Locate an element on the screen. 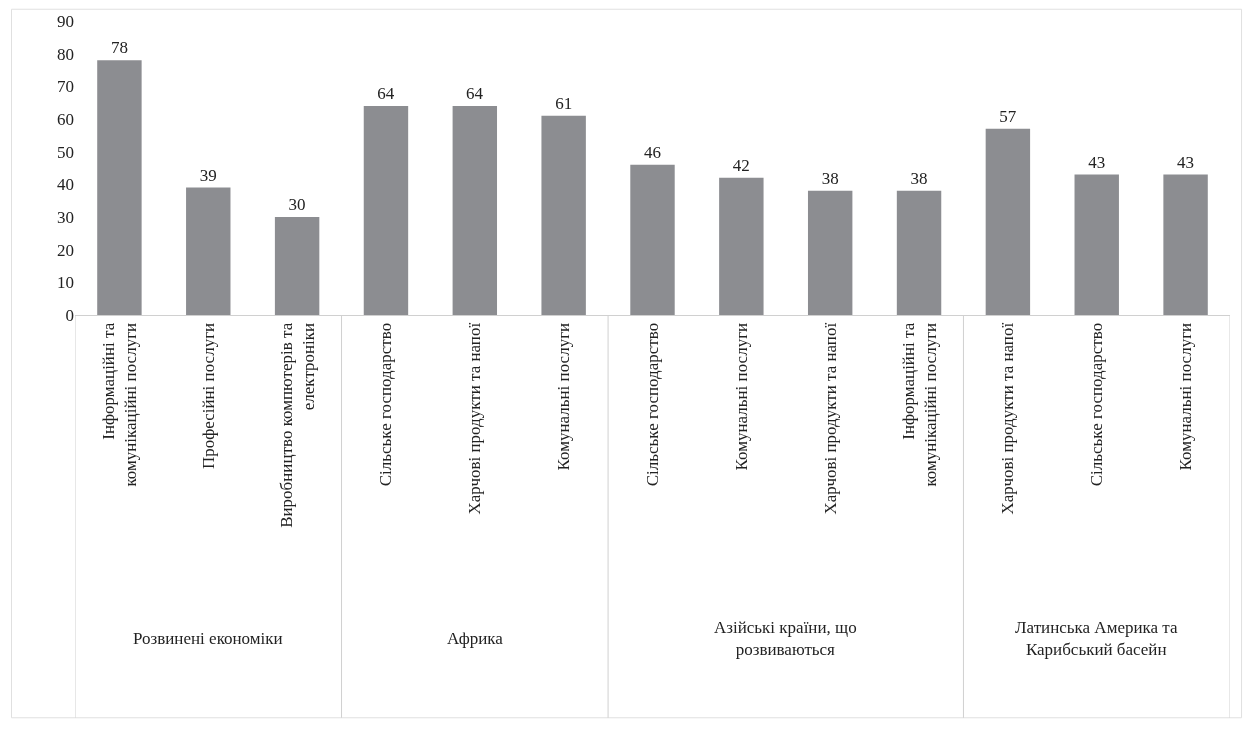 The image size is (1255, 729). y-tick-label: 40 is located at coordinates (65, 185).